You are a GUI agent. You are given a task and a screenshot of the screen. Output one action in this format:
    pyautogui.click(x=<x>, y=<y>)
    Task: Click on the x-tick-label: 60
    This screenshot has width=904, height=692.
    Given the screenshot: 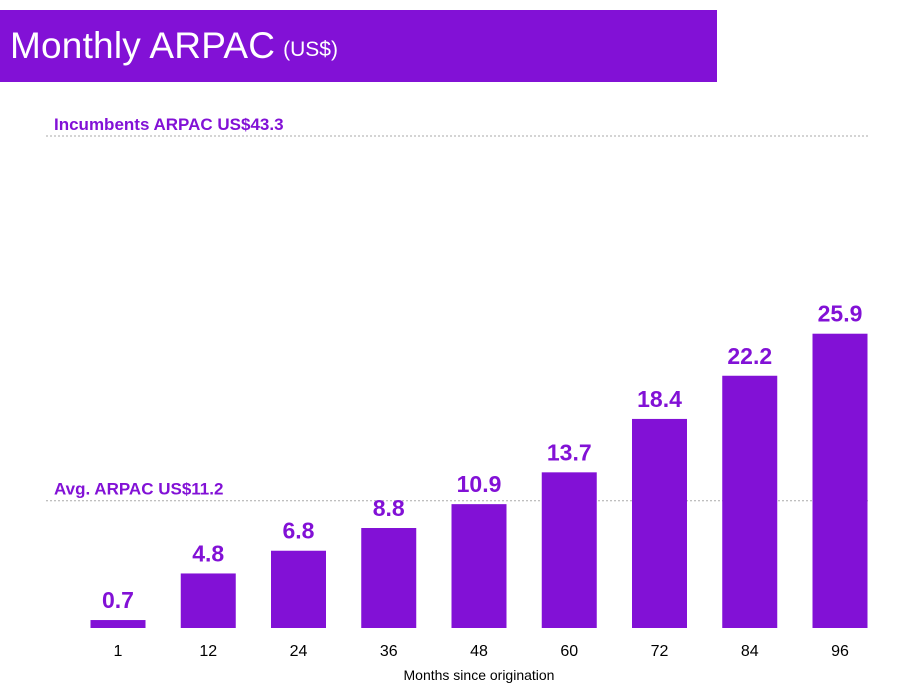 What is the action you would take?
    pyautogui.click(x=569, y=651)
    